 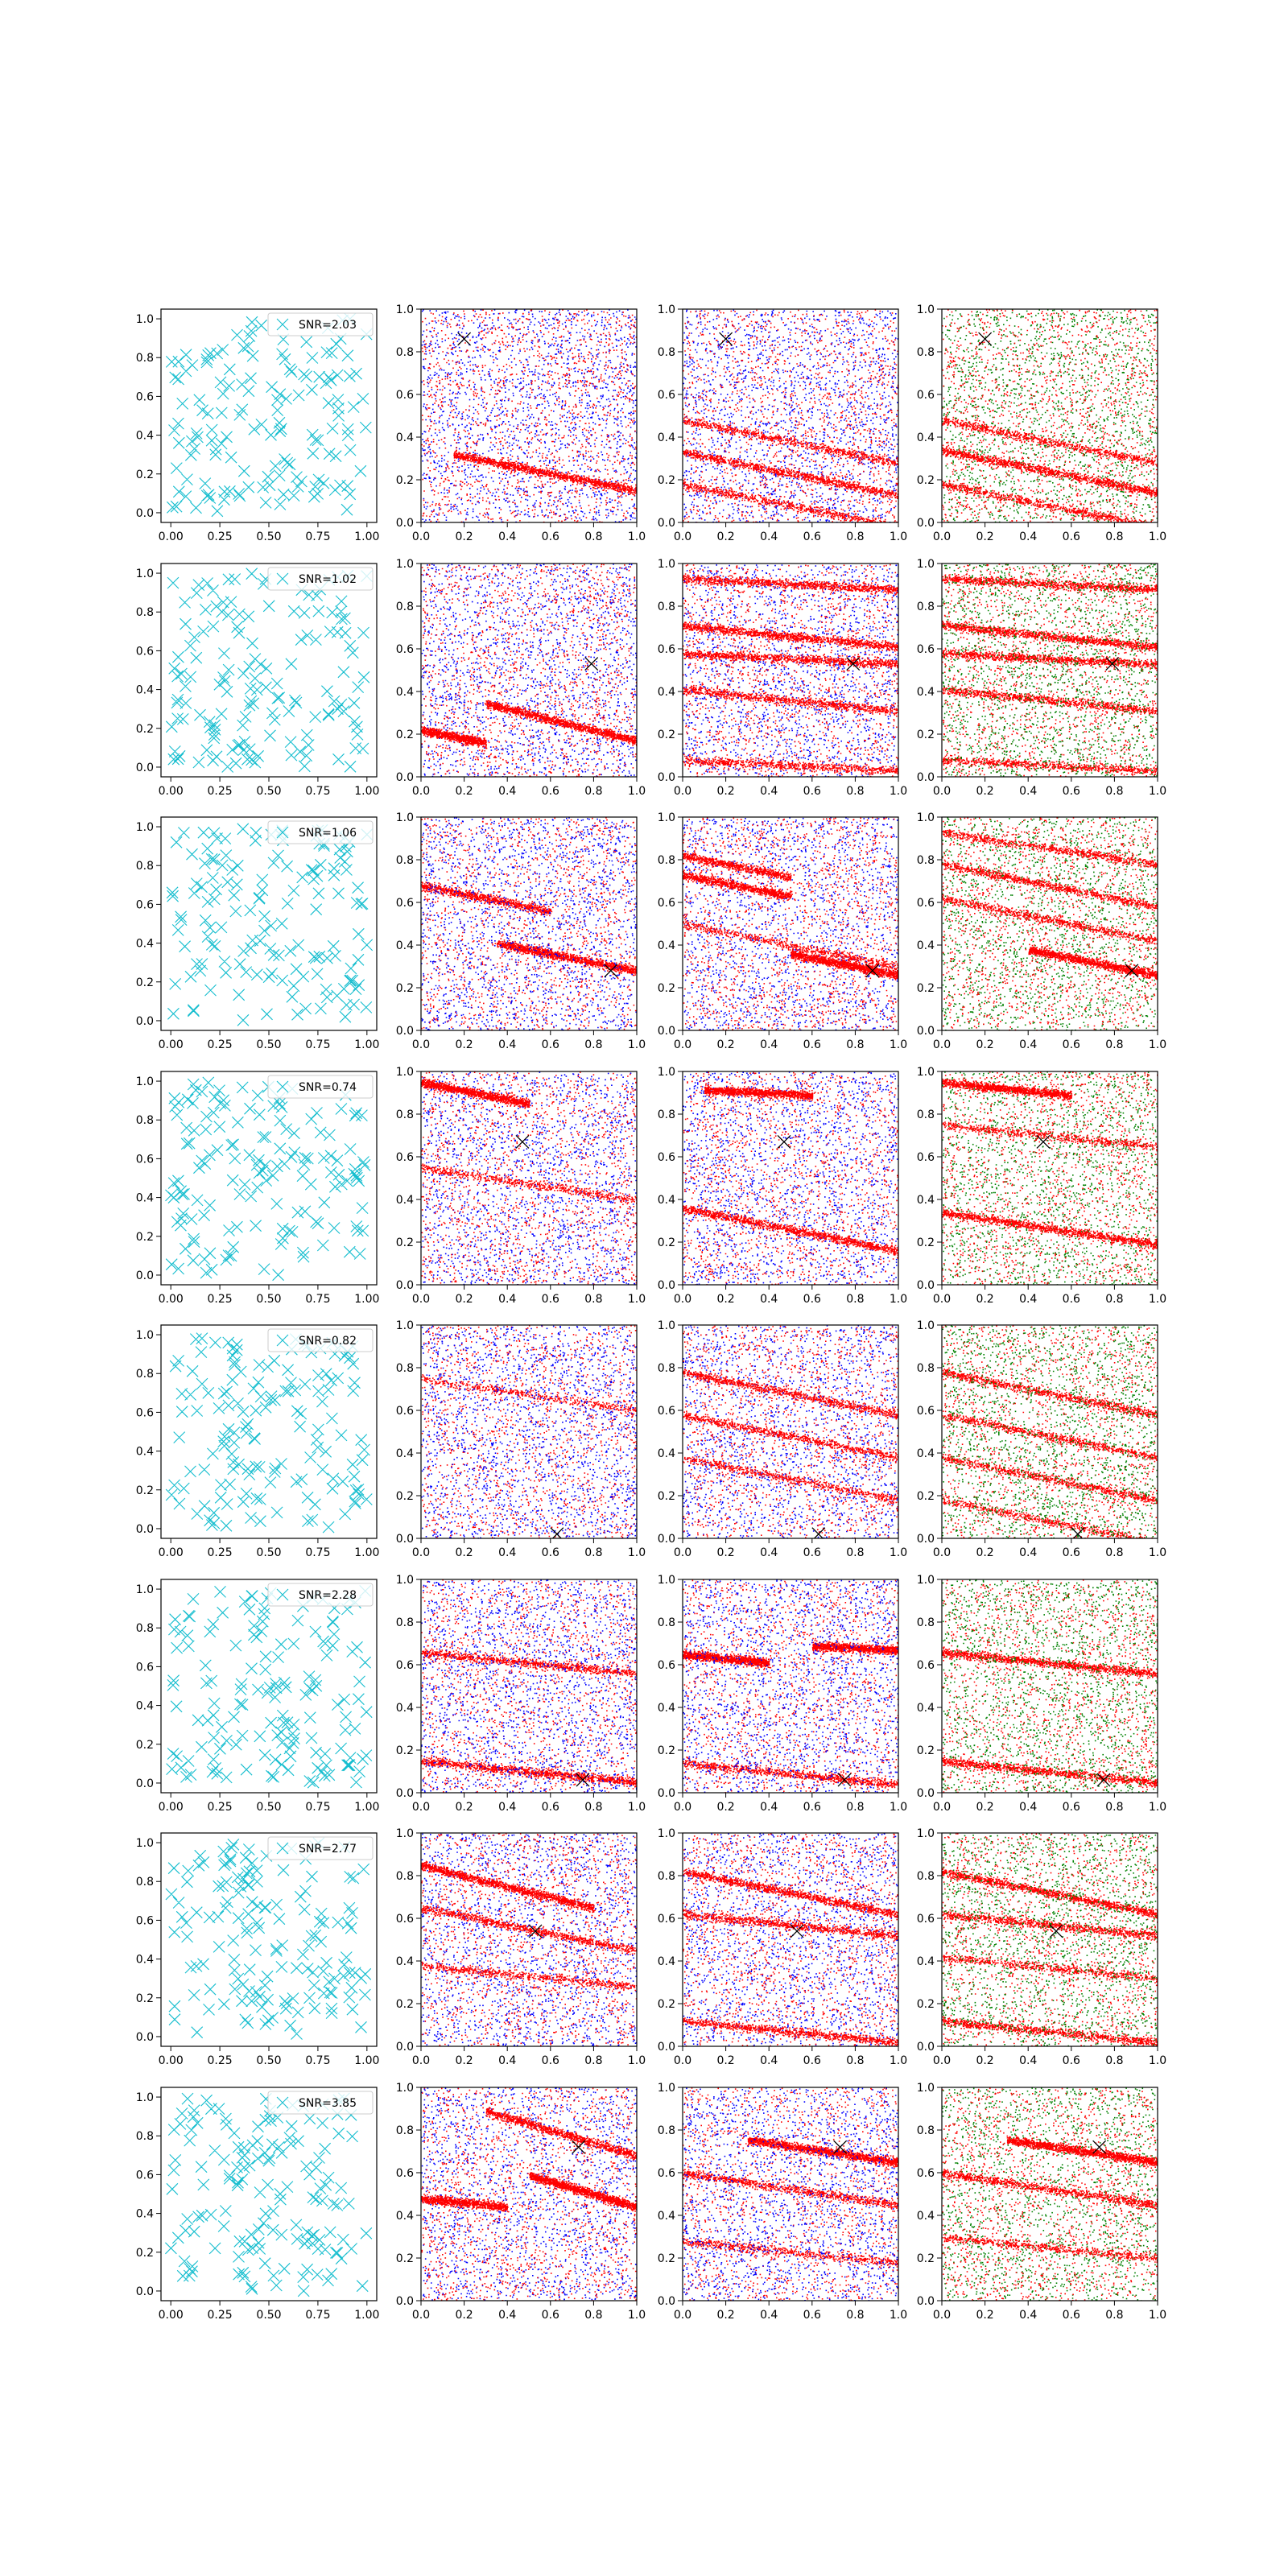 What do you see at coordinates (1028, 2060) in the screenshot?
I see `row7-density-red-green-xtick-label: 0.4` at bounding box center [1028, 2060].